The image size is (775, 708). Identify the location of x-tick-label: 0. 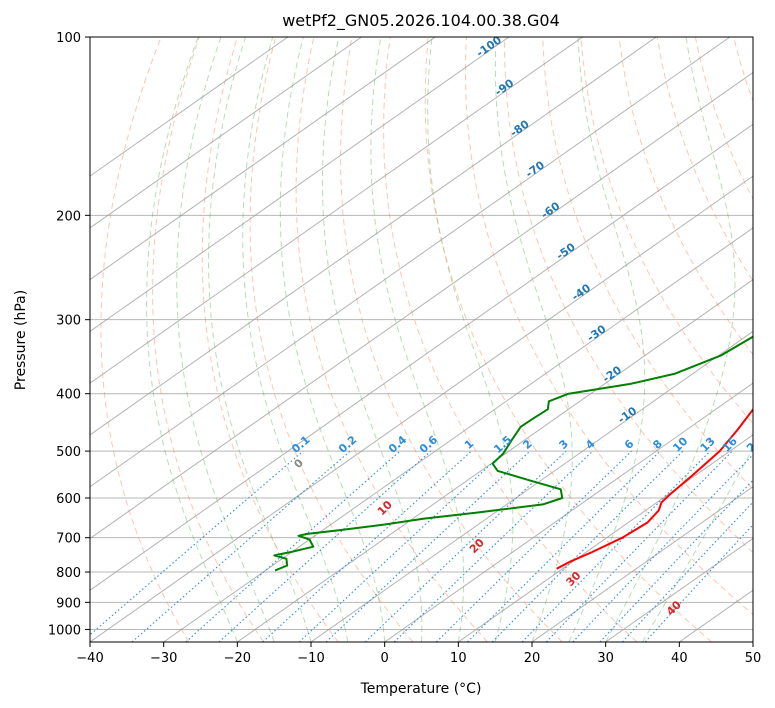
(385, 658).